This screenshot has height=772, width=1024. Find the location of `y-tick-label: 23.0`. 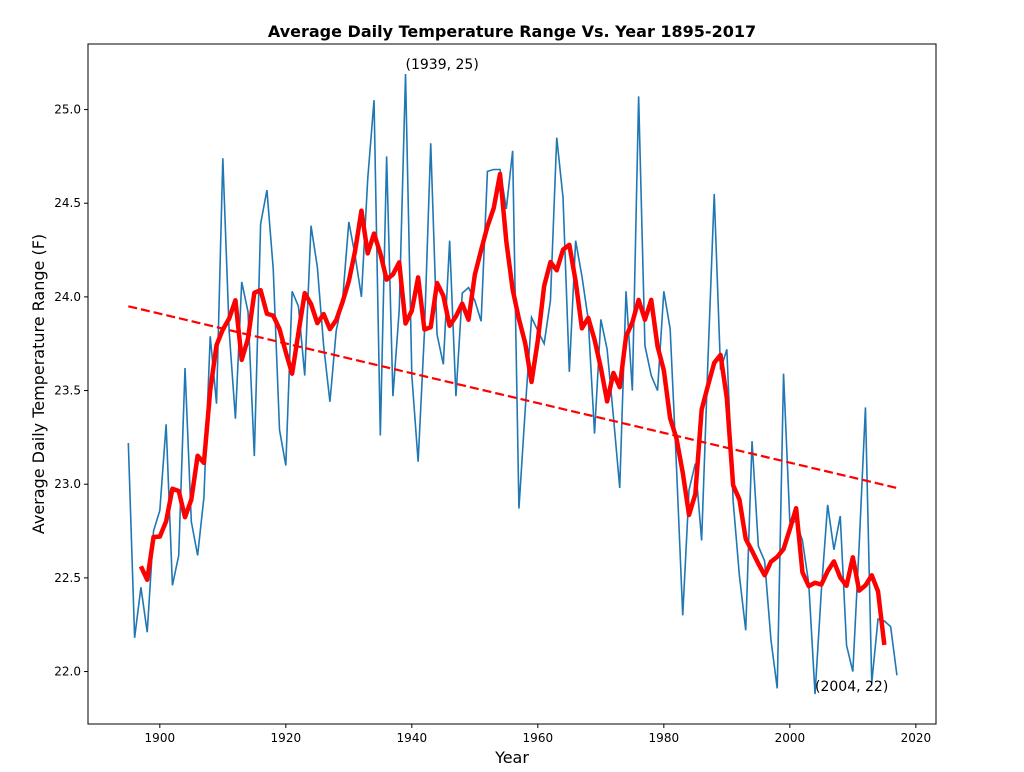

y-tick-label: 23.0 is located at coordinates (67, 484).